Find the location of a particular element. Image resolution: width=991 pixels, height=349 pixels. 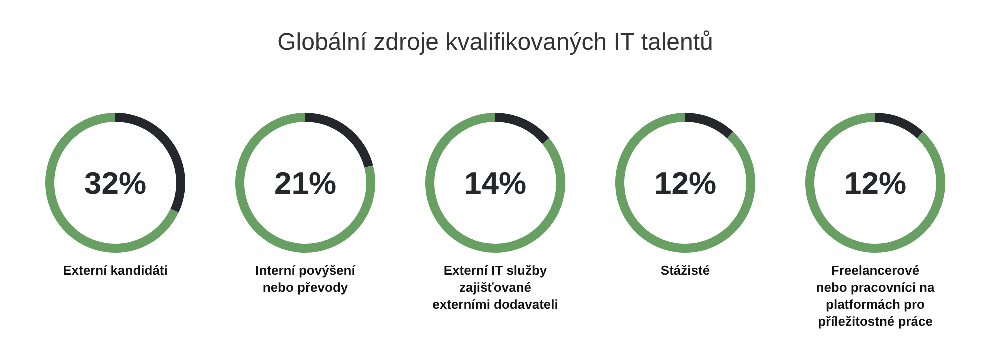

text: Externí kandidáti is located at coordinates (115, 270).